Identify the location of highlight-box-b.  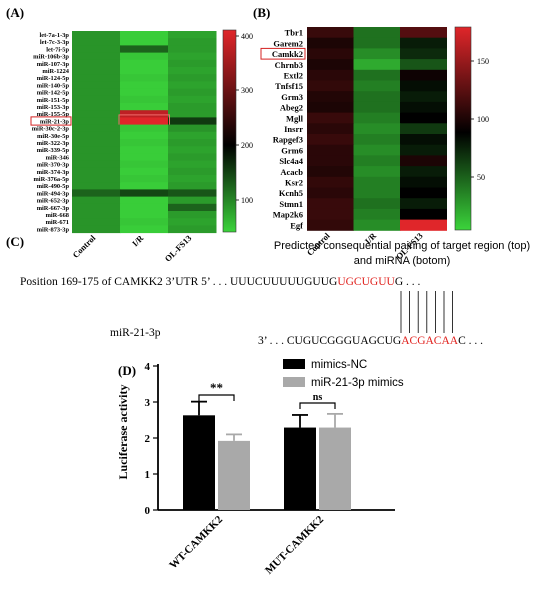
(283, 53).